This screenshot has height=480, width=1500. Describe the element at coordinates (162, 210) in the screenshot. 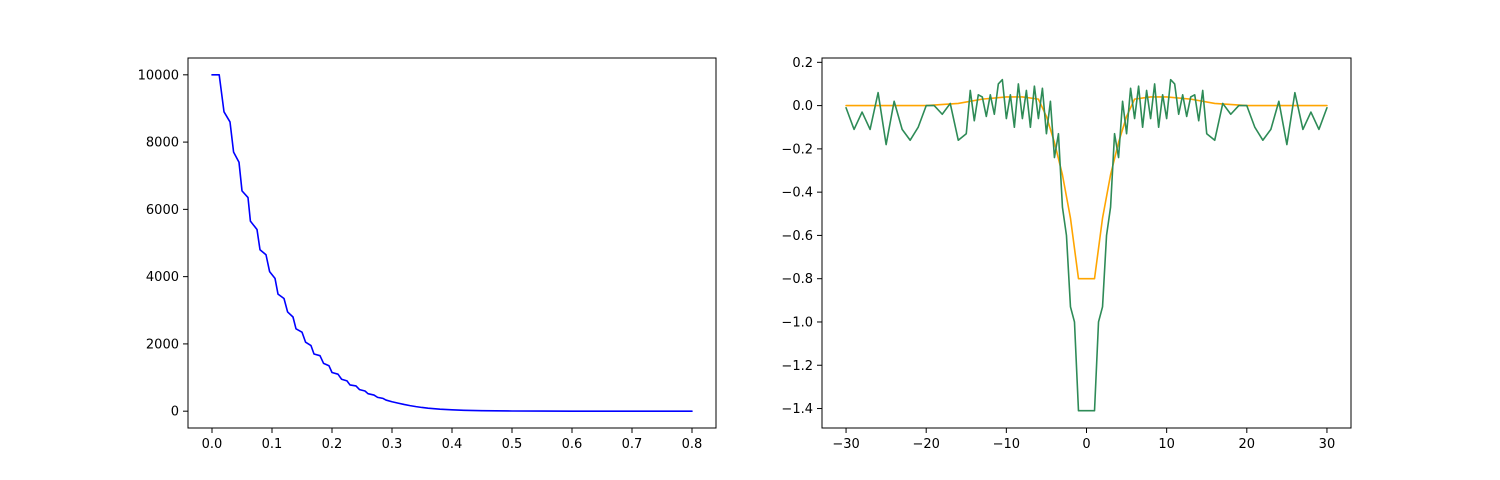

I see `y-tick-label: 6000` at that location.